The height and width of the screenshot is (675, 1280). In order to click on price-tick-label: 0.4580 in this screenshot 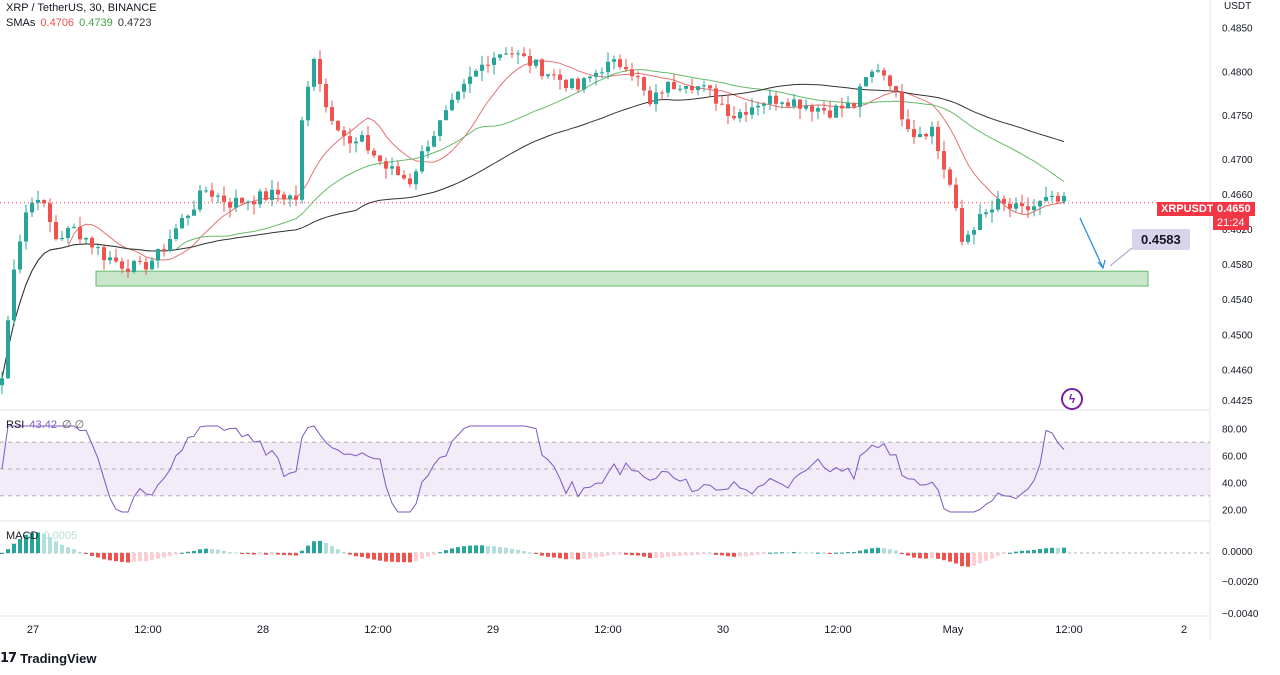, I will do `click(1237, 265)`.